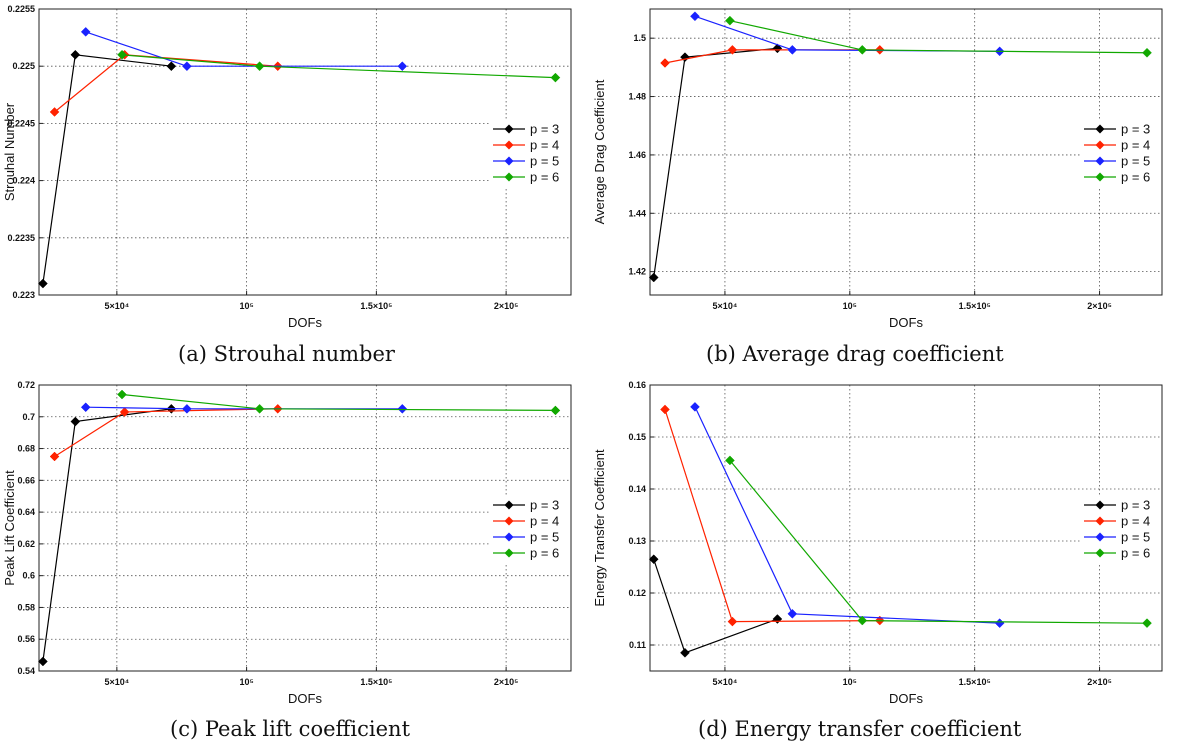 The width and height of the screenshot is (1182, 751). Describe the element at coordinates (26, 671) in the screenshot. I see `y-tick-label: 0.54` at that location.